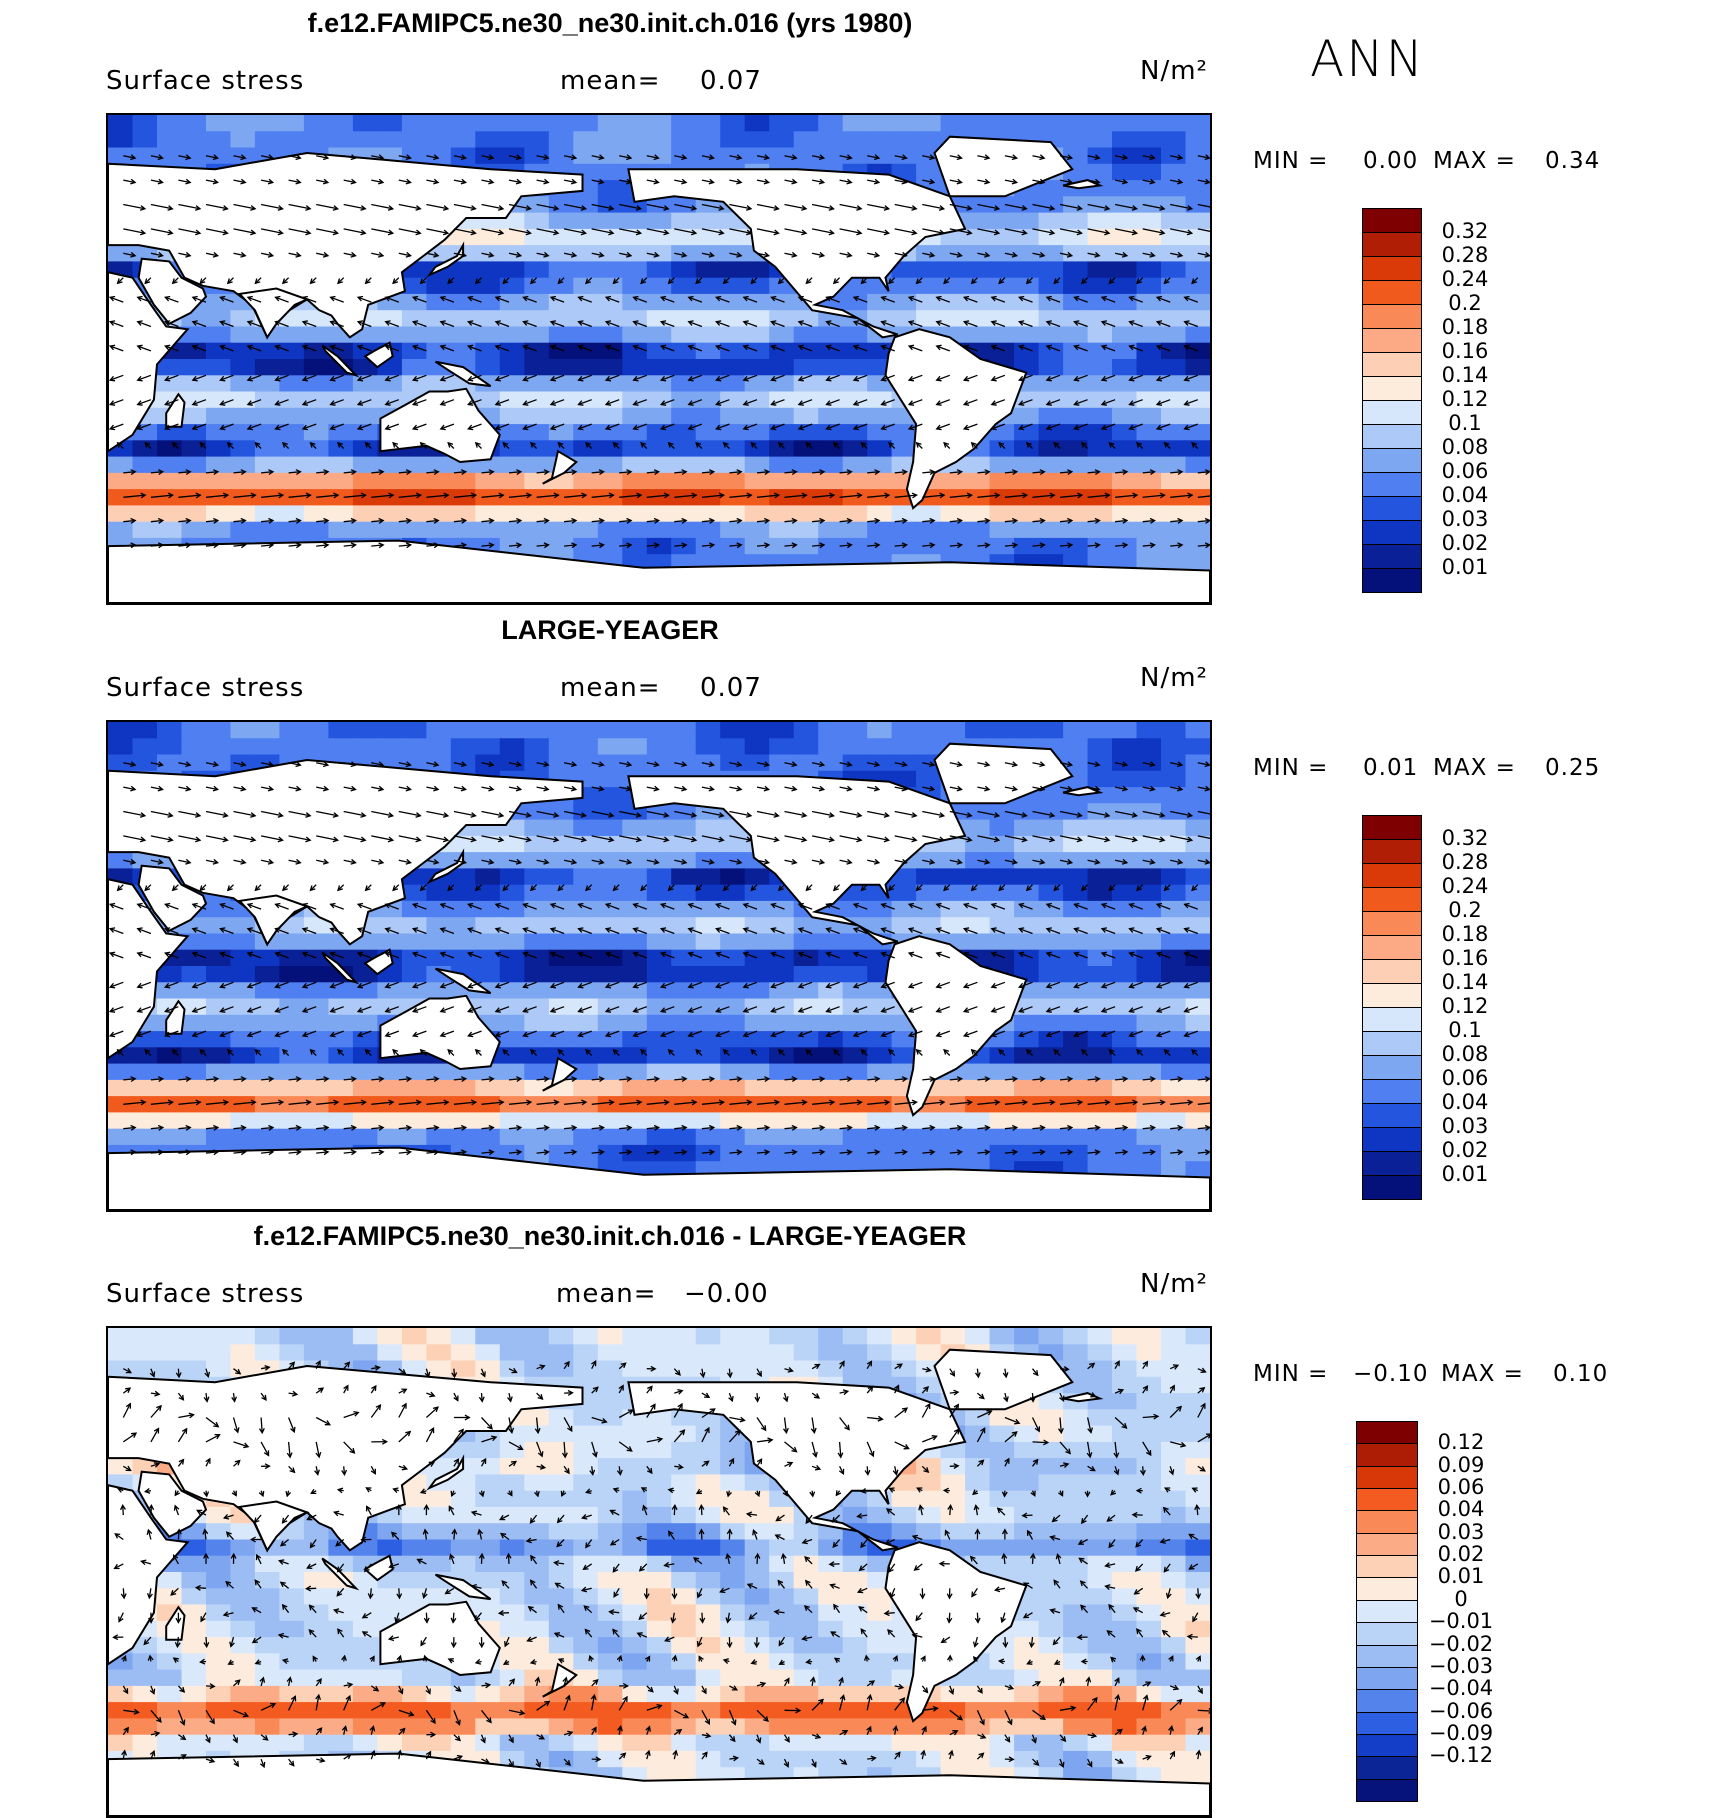 Image resolution: width=1710 pixels, height=1818 pixels. I want to click on panel-3-max-value: 0.10, so click(1580, 1374).